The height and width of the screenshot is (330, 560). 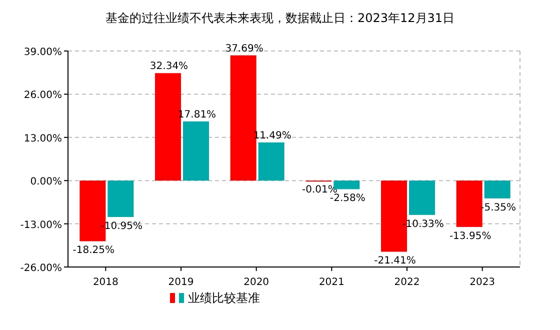 What do you see at coordinates (41, 268) in the screenshot?
I see `y-tick-label: -26.00%` at bounding box center [41, 268].